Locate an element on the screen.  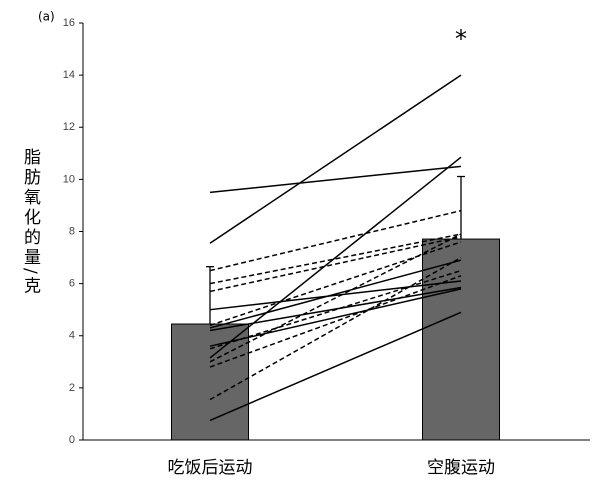
y-tick-label: 4 is located at coordinates (72, 336).